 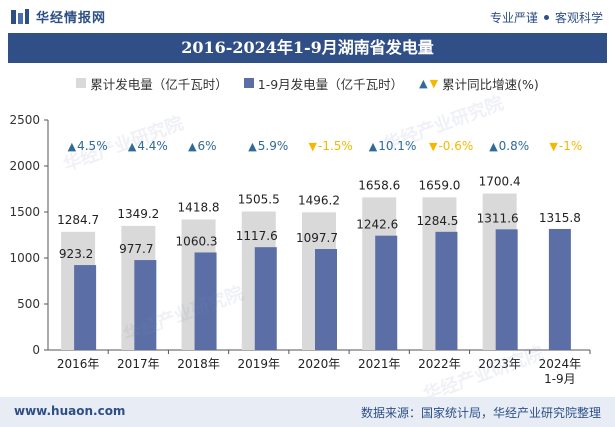 I want to click on legend-label-monthly: 1-9月发电量（亿千瓦时）, so click(x=330, y=84).